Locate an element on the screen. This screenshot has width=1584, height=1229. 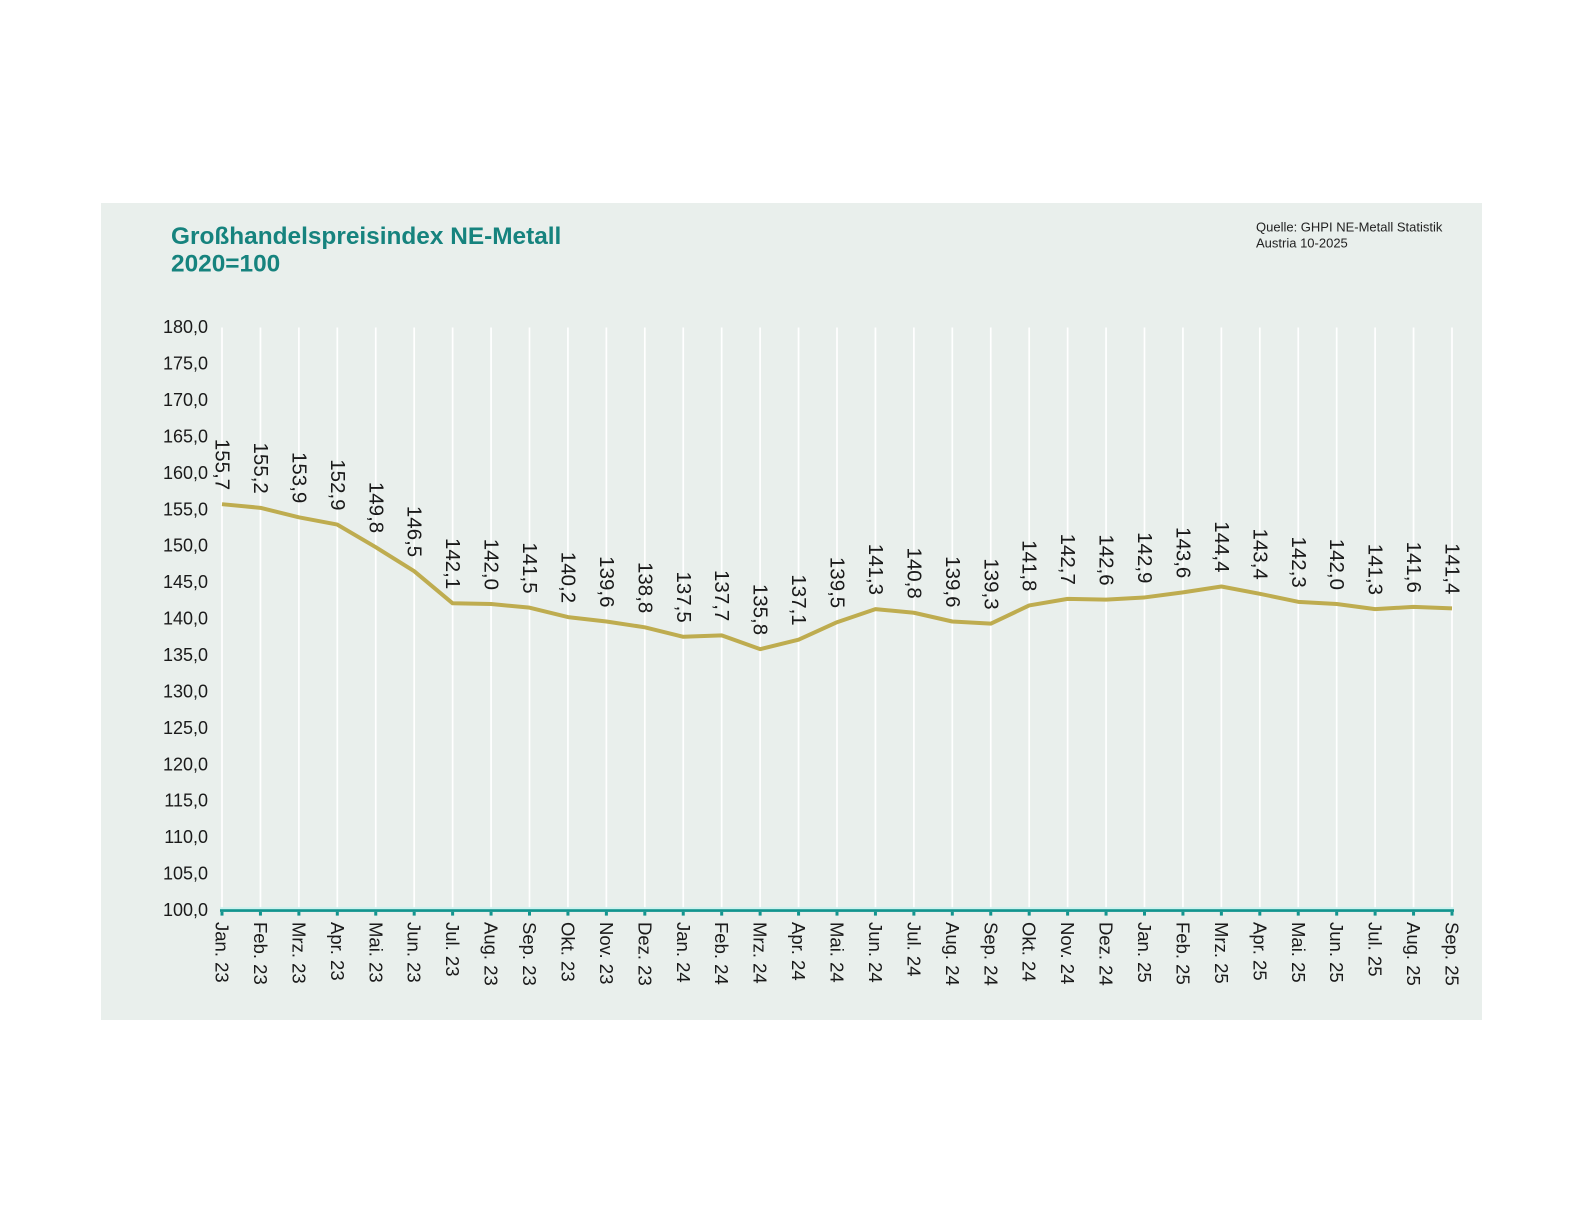
svg-text: 141,4 is located at coordinates (1452, 568).